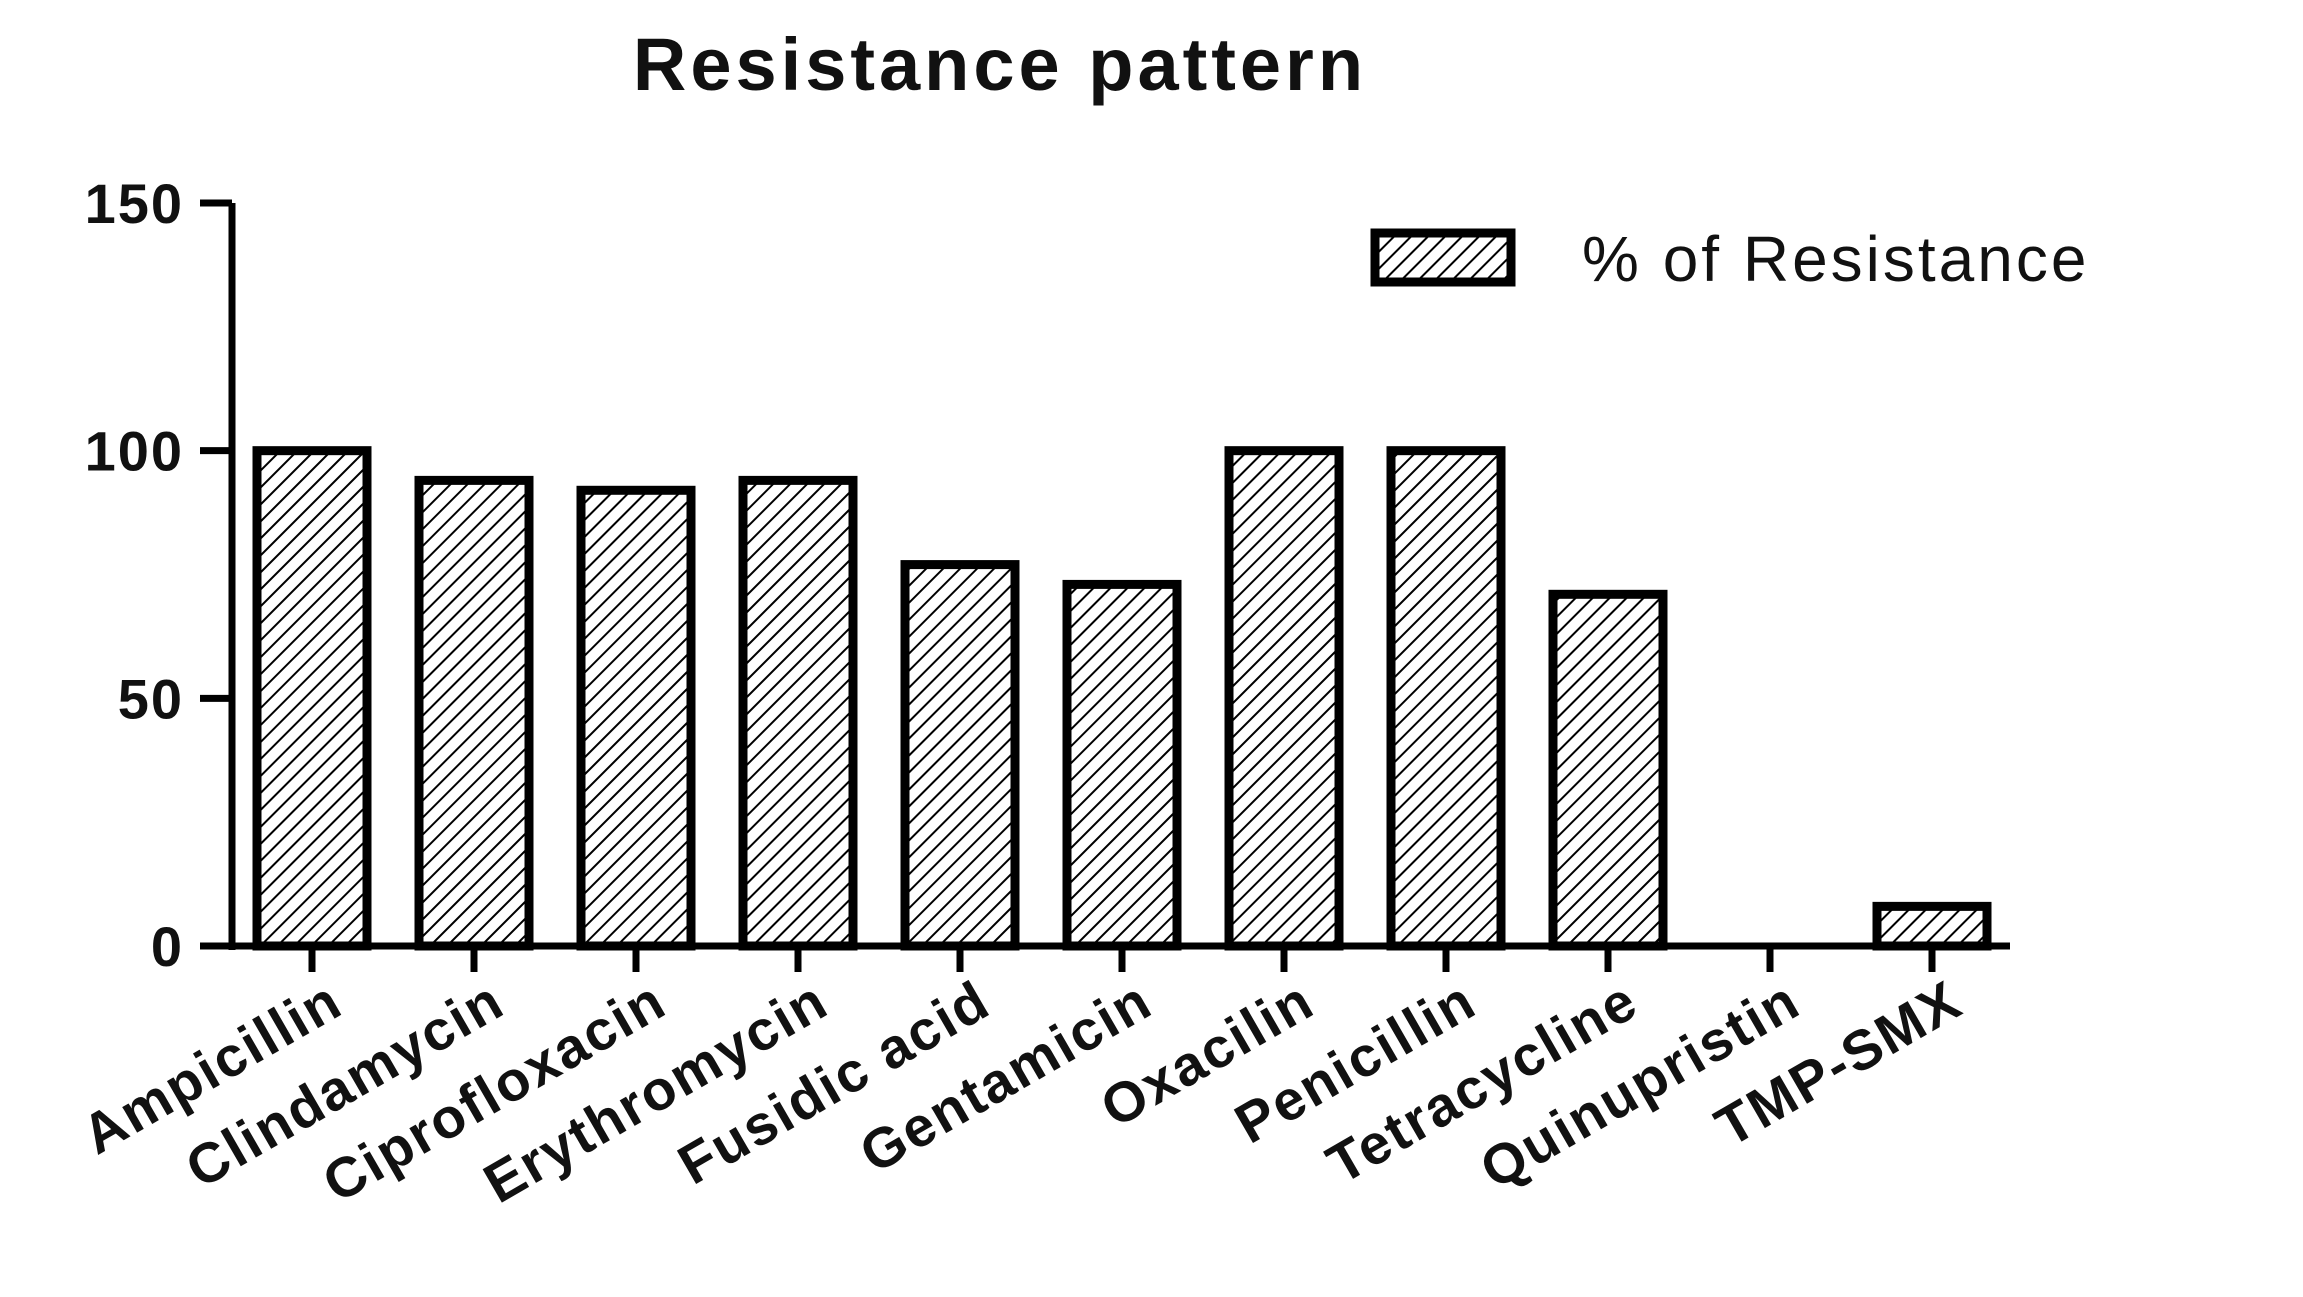 This screenshot has width=2303, height=1297. I want to click on y-tick-label: 150, so click(134, 203).